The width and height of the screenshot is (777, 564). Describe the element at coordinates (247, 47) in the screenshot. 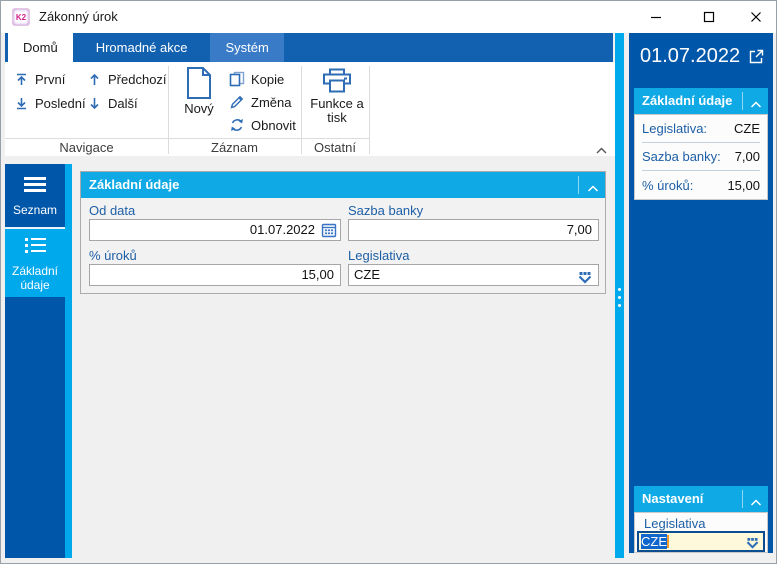

I see `tab-system: Systém` at that location.